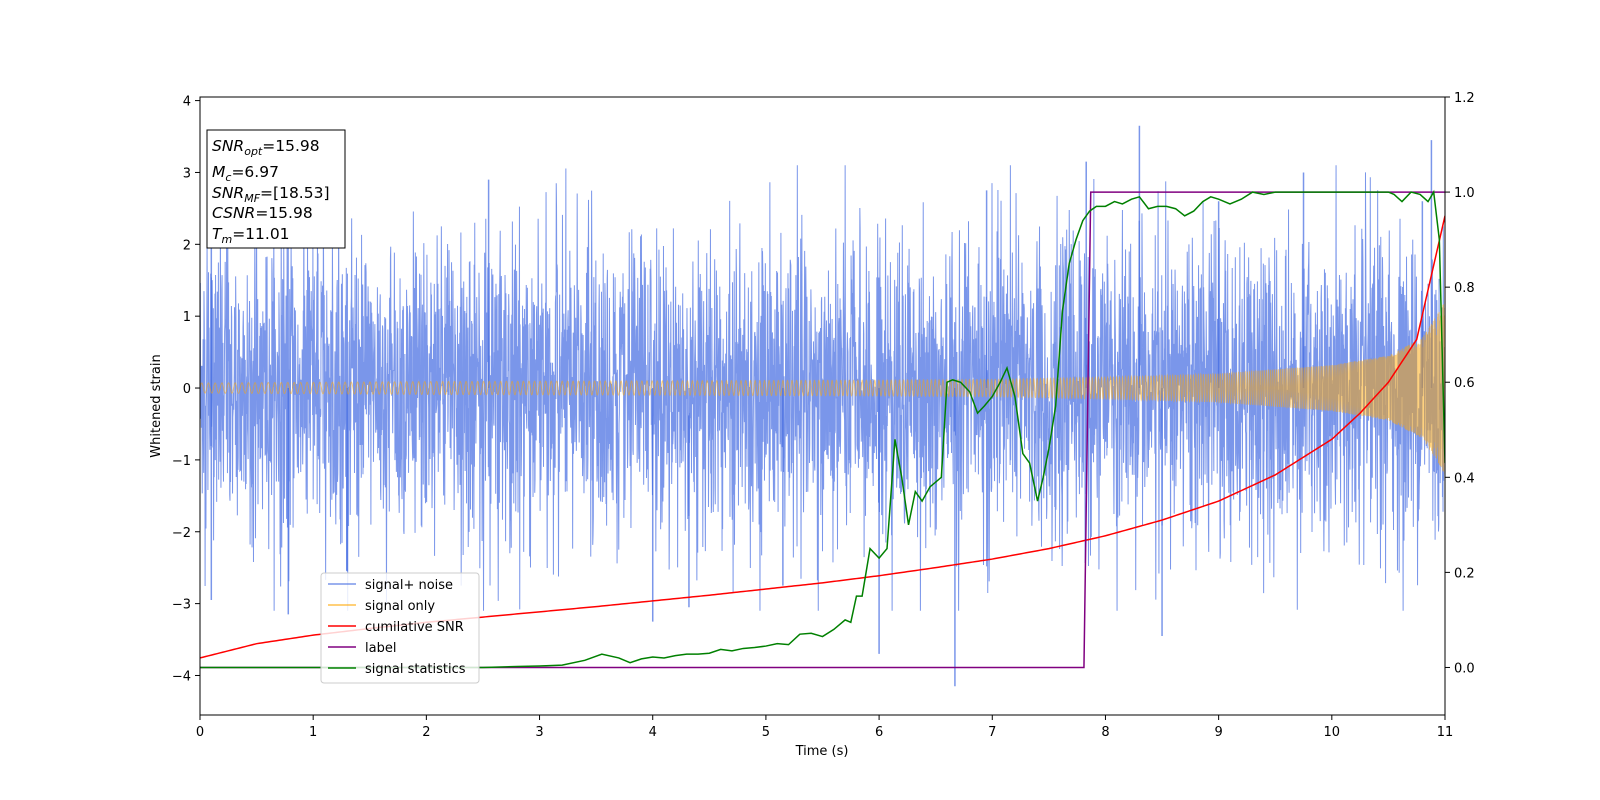  Describe the element at coordinates (218, 172) in the screenshot. I see `info-mc-base: M` at that location.